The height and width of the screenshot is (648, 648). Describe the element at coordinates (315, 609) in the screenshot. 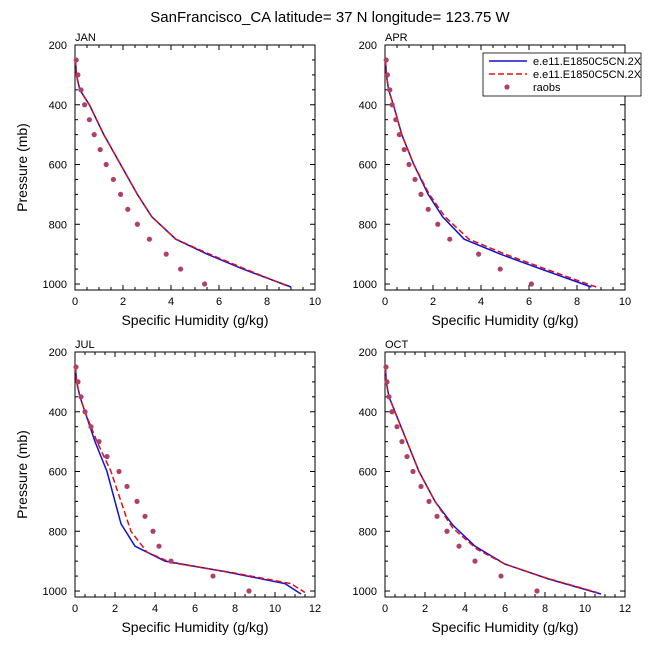

I see `x-tick-label: 12` at that location.